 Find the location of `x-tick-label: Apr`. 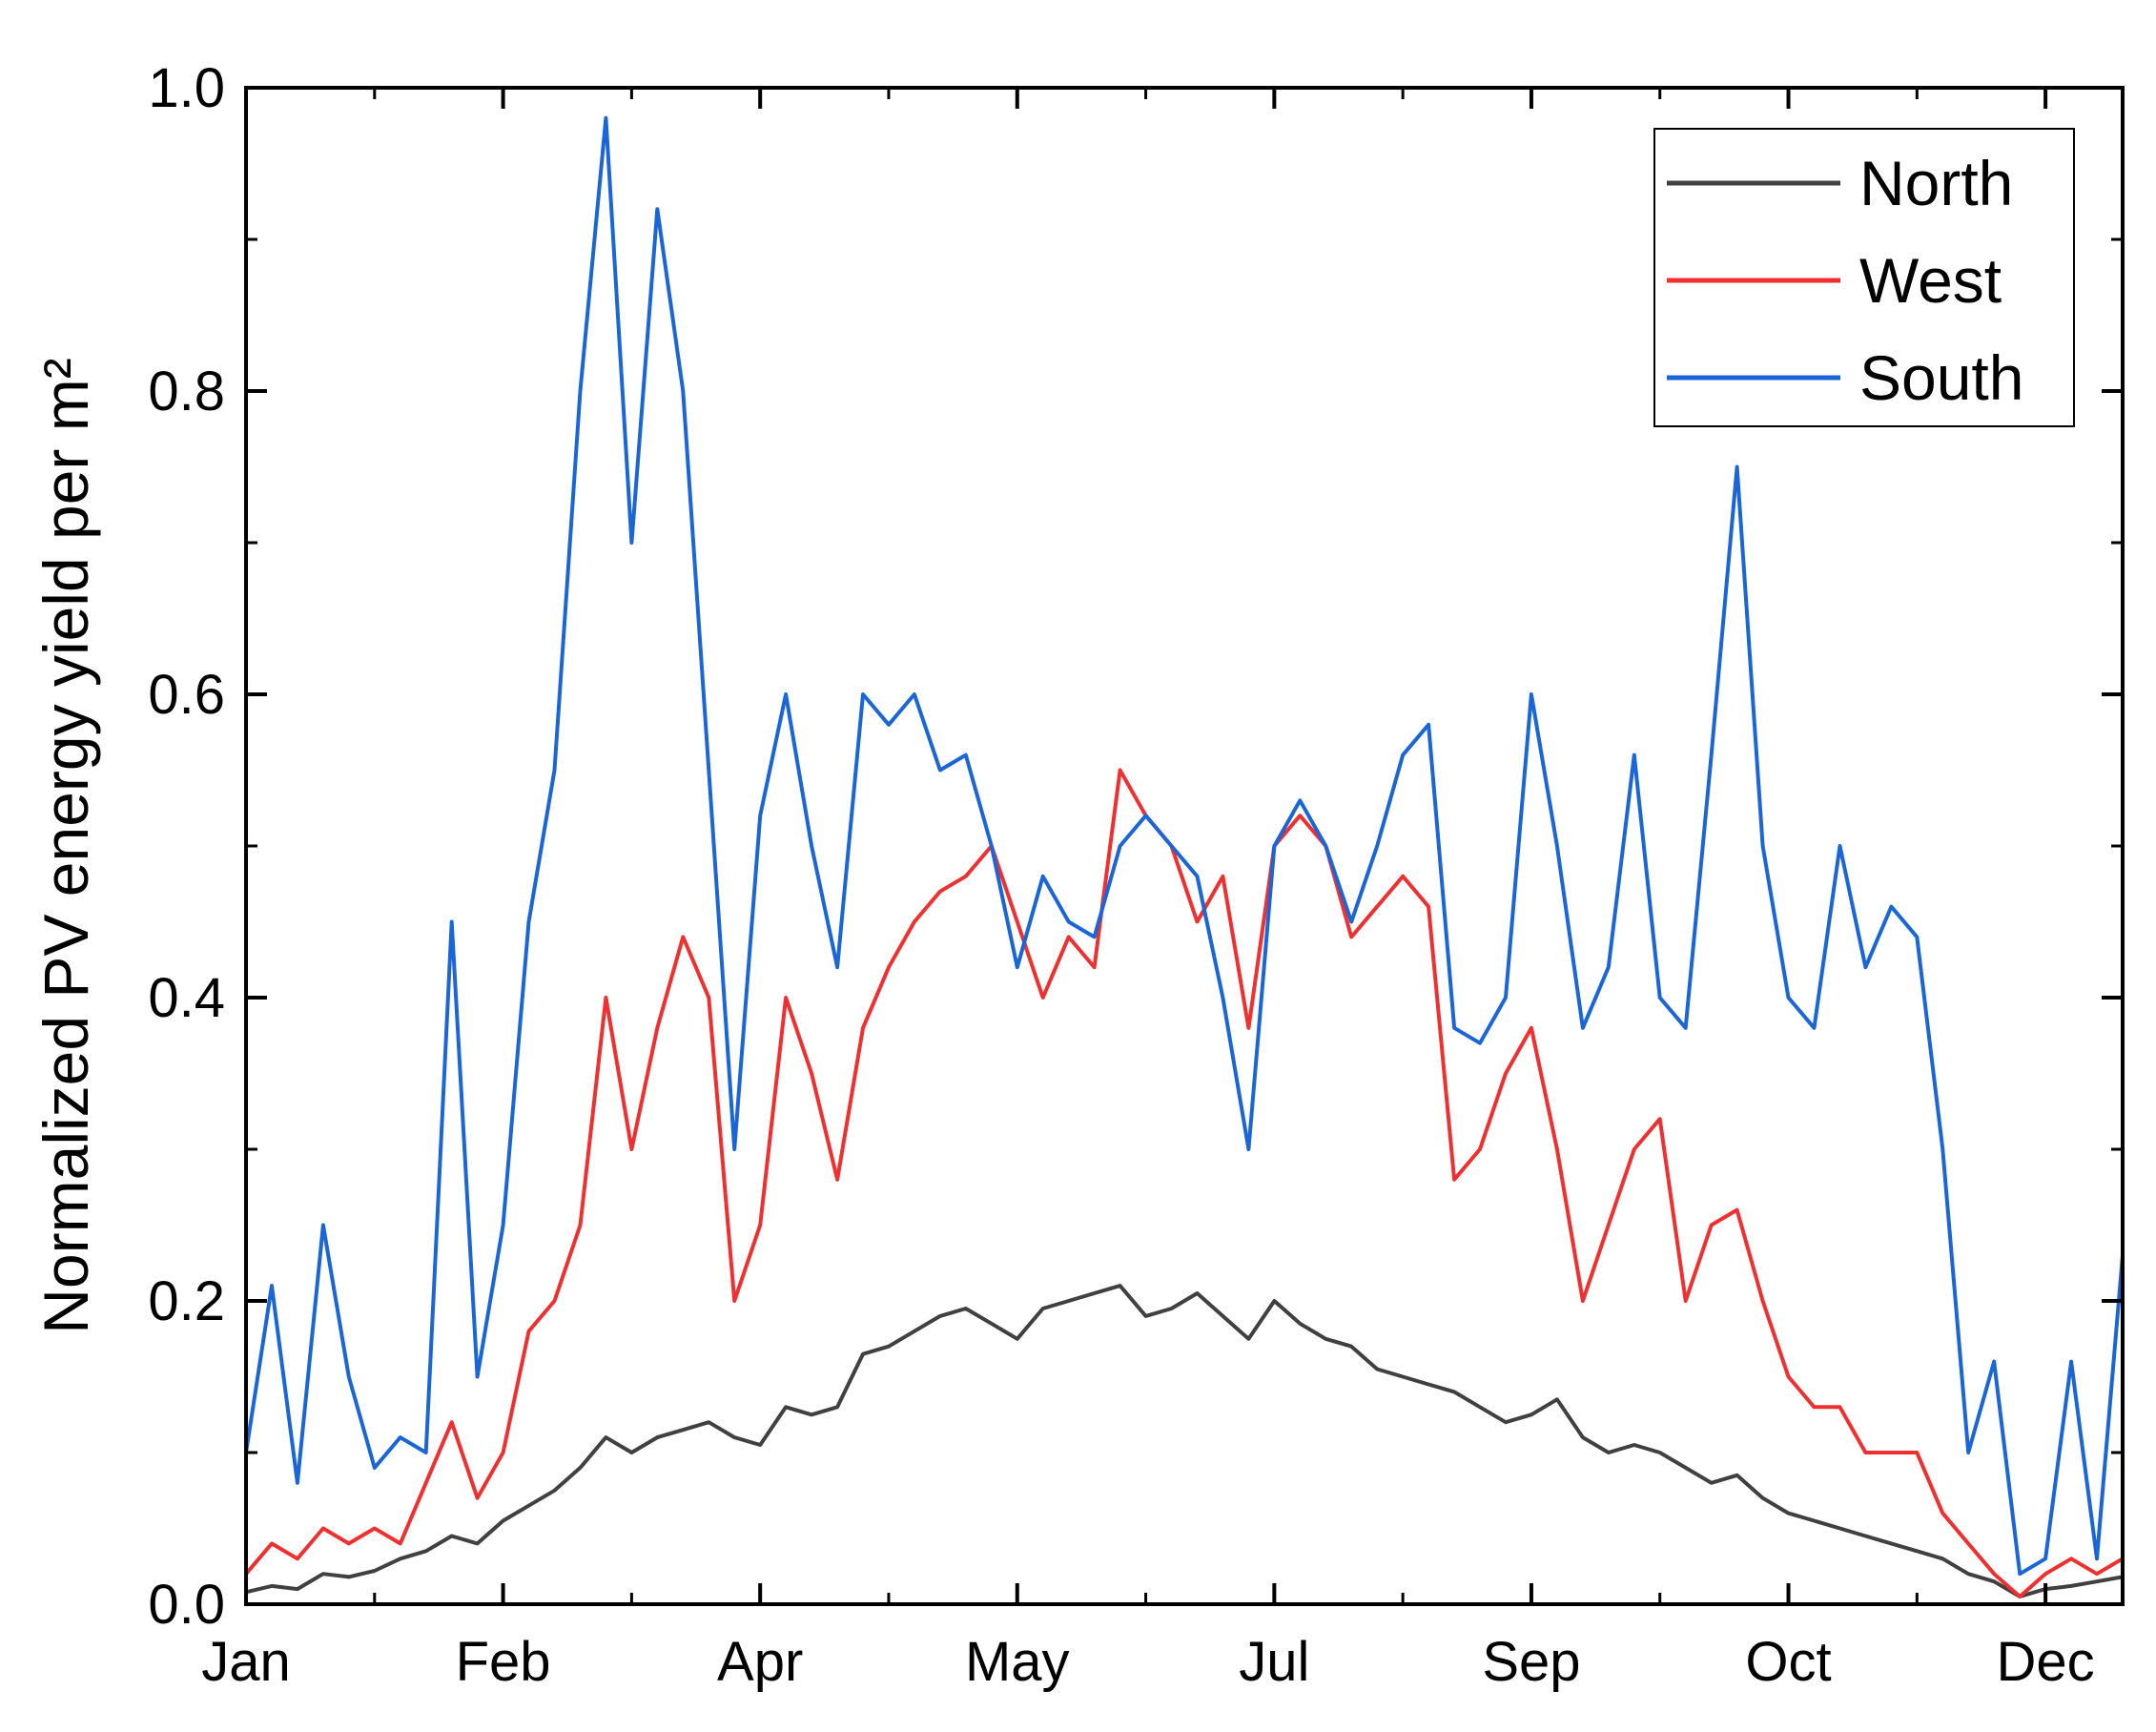

x-tick-label: Apr is located at coordinates (760, 1662).